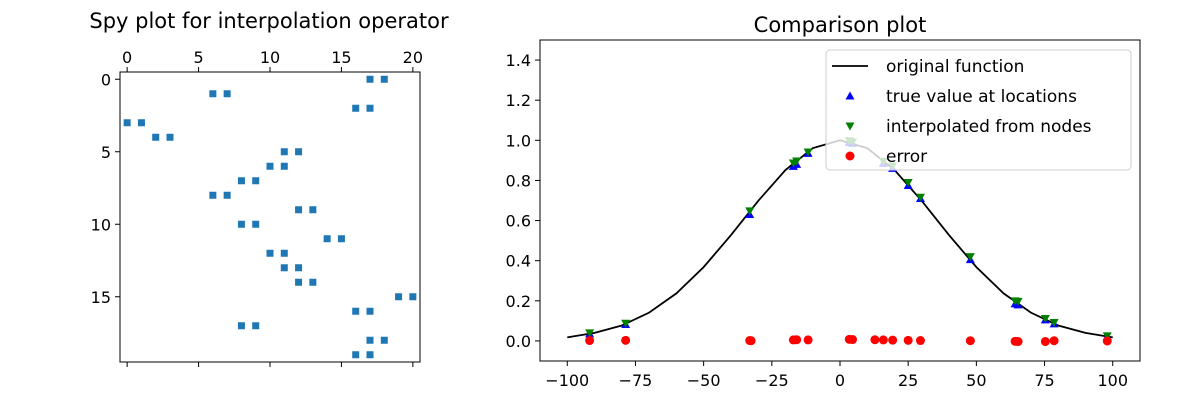  I want to click on spy-x-tick-label: 0, so click(127, 57).